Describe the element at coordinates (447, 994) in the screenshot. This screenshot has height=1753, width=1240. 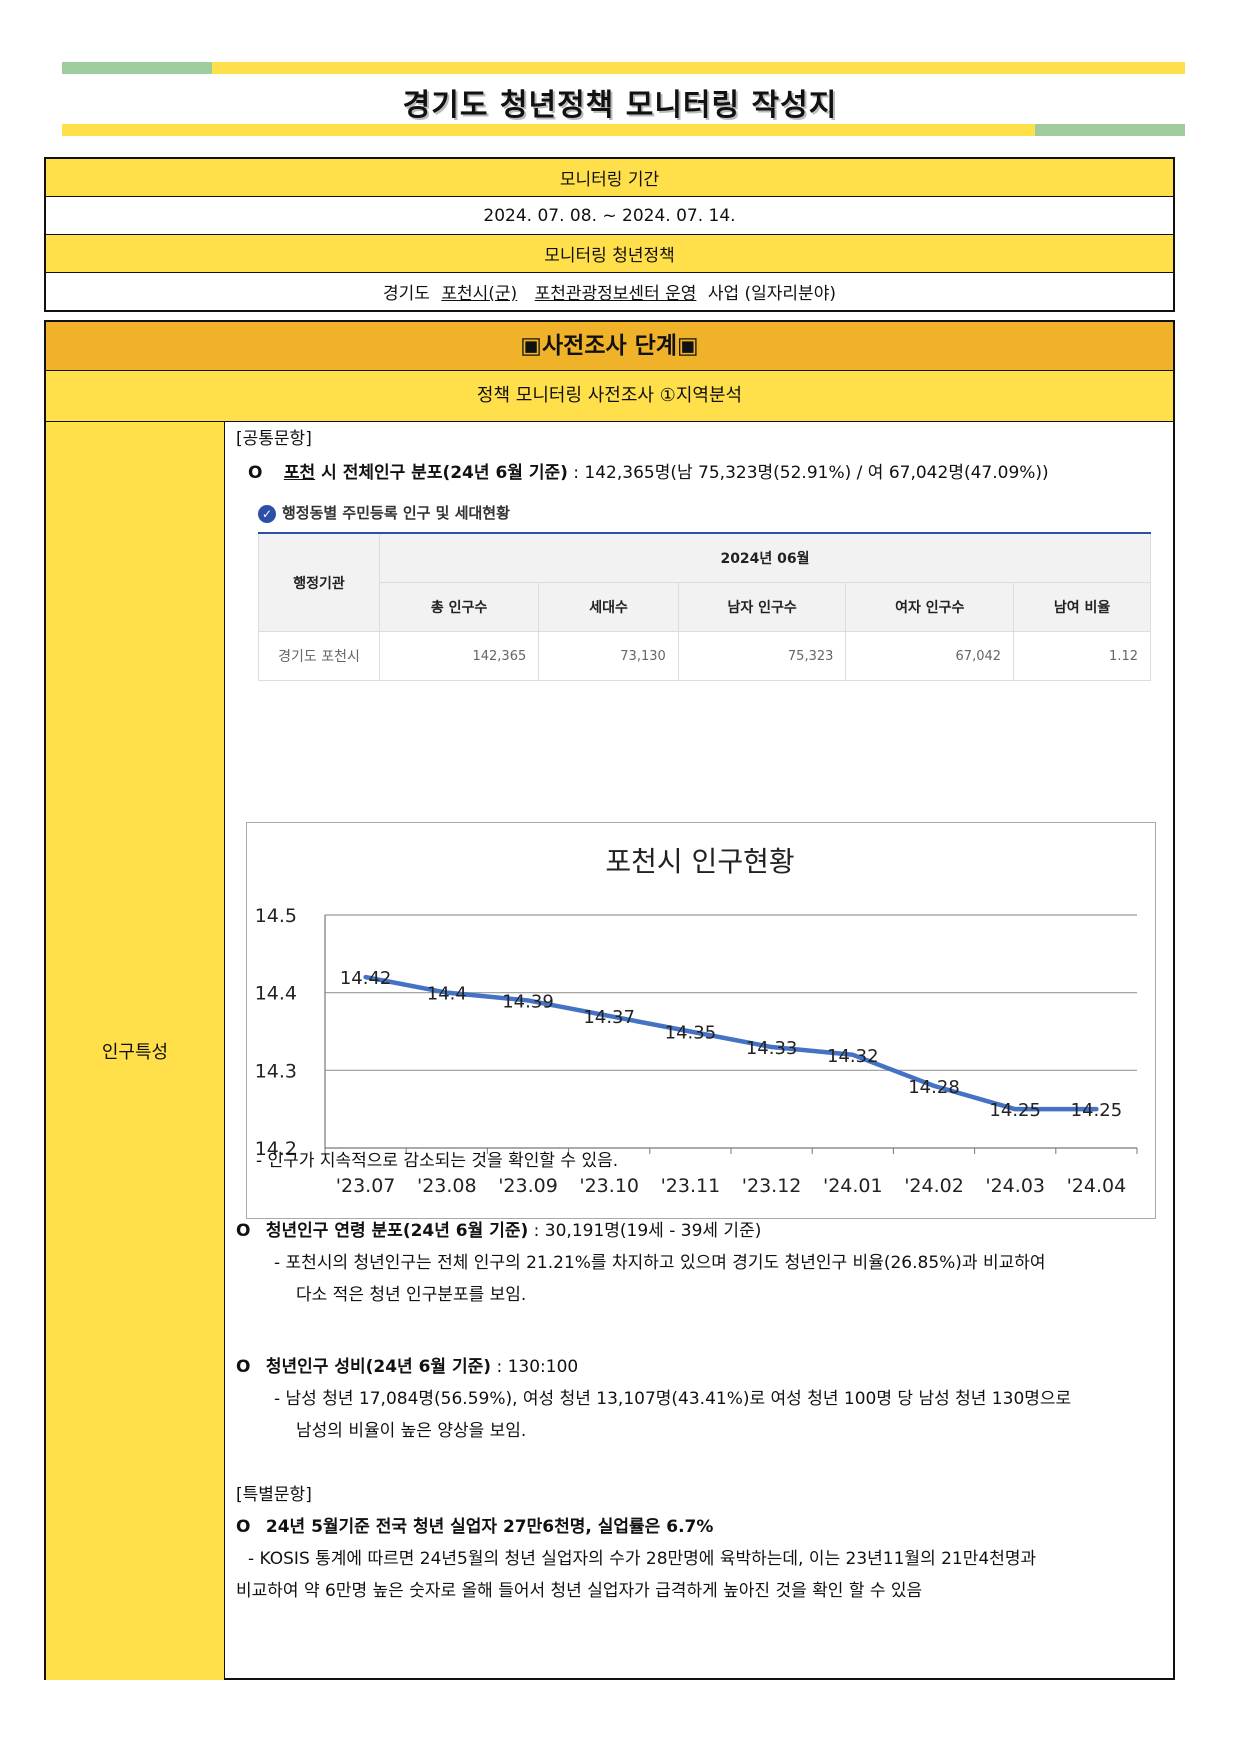
I see `data-label: 14.4` at that location.